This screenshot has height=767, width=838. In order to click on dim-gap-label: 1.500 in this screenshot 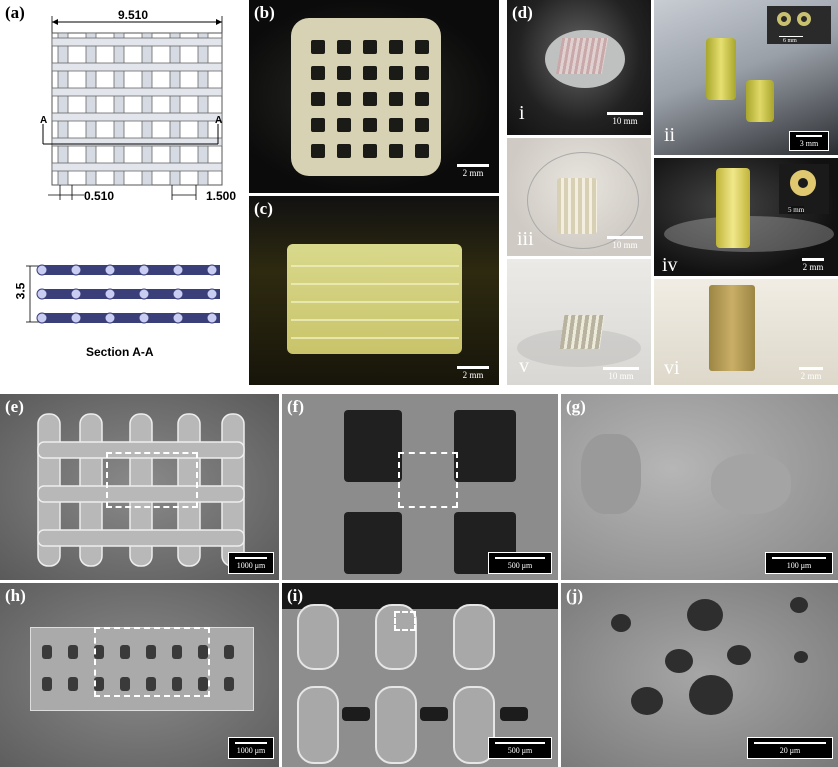, I will do `click(221, 196)`.